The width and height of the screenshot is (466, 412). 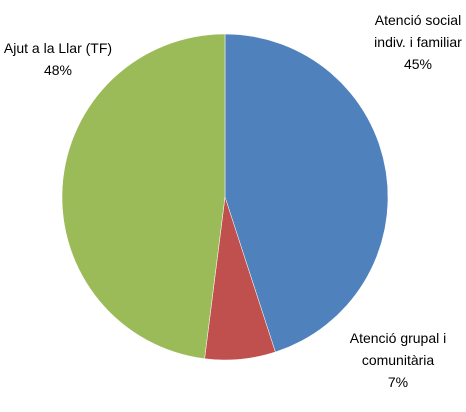 What do you see at coordinates (58, 48) in the screenshot?
I see `category-name: Ajut a la Llar (TF)` at bounding box center [58, 48].